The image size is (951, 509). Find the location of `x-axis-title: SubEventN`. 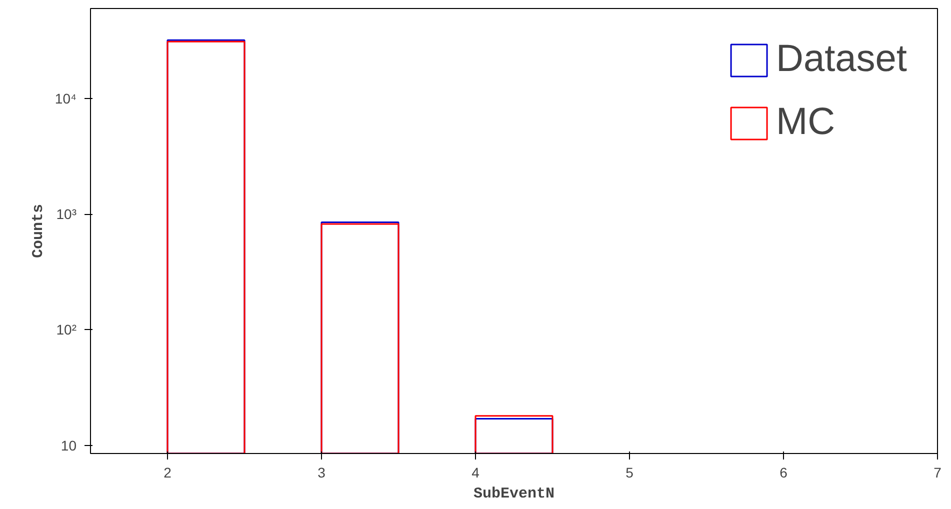

x-axis-title: SubEventN is located at coordinates (514, 494).